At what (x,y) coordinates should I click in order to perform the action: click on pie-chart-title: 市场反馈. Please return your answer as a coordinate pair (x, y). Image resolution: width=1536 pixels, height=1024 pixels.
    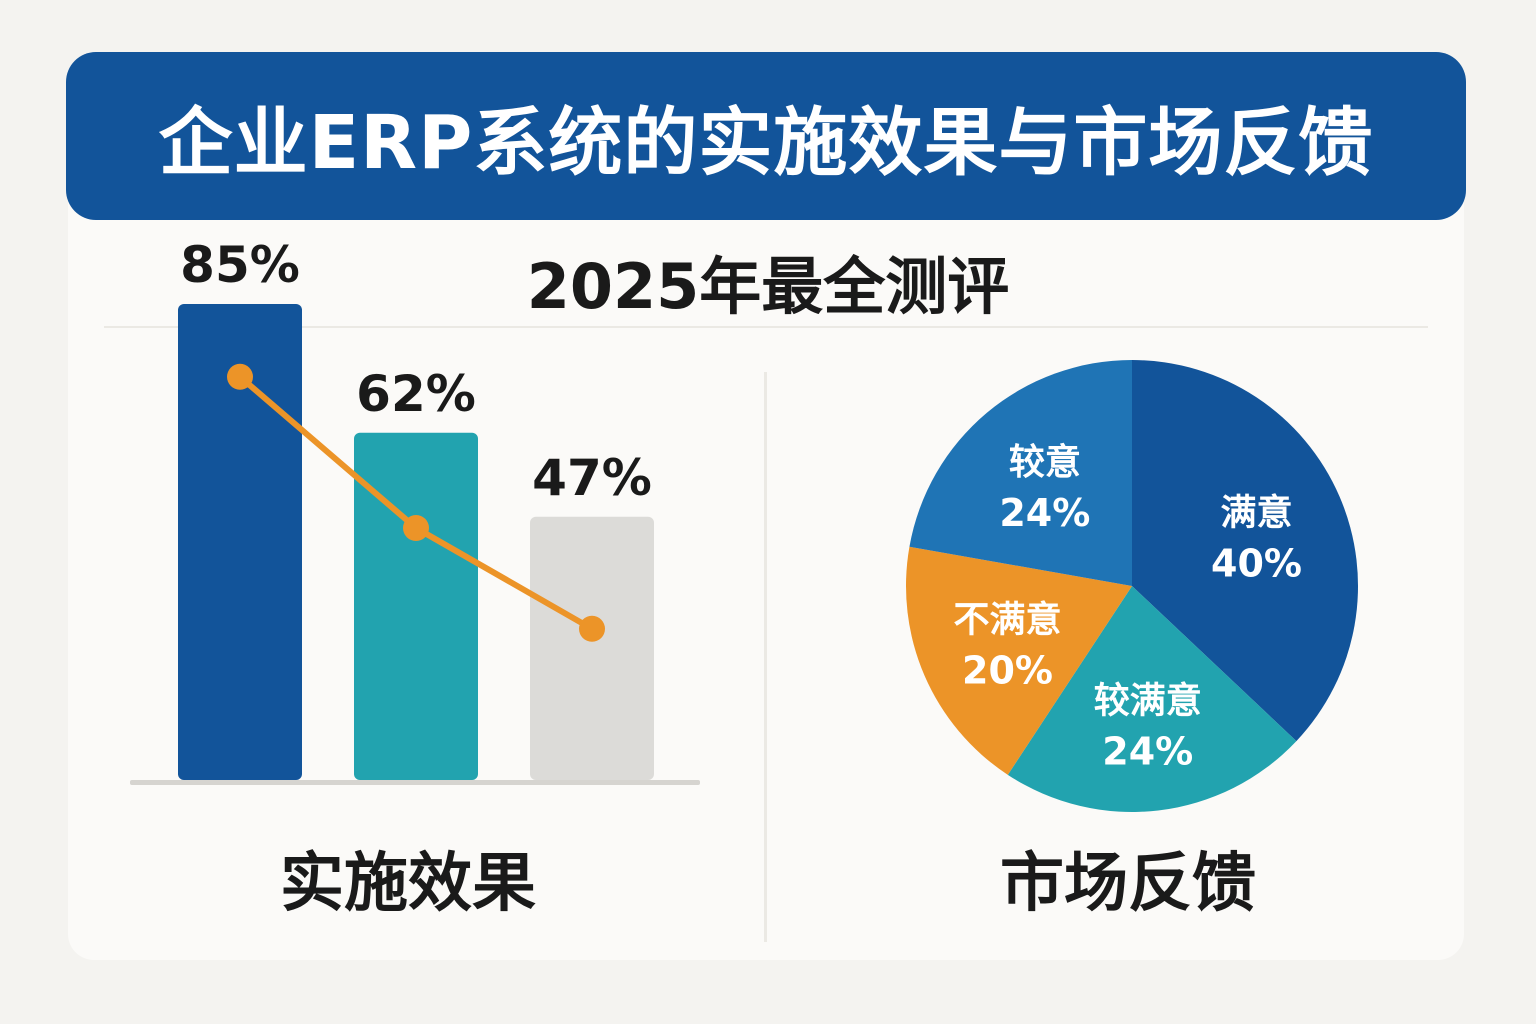
    Looking at the image, I should click on (1128, 884).